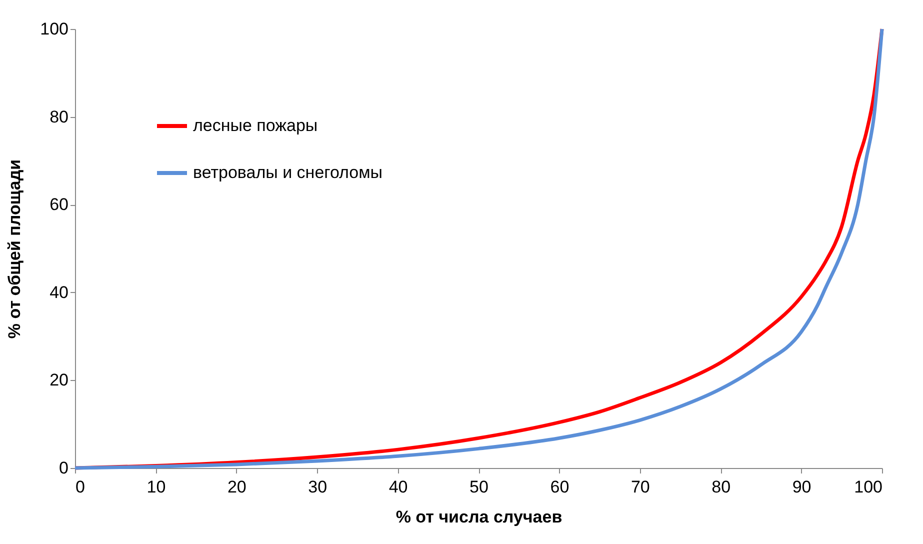  Describe the element at coordinates (868, 487) in the screenshot. I see `x-tick-label: 100` at that location.